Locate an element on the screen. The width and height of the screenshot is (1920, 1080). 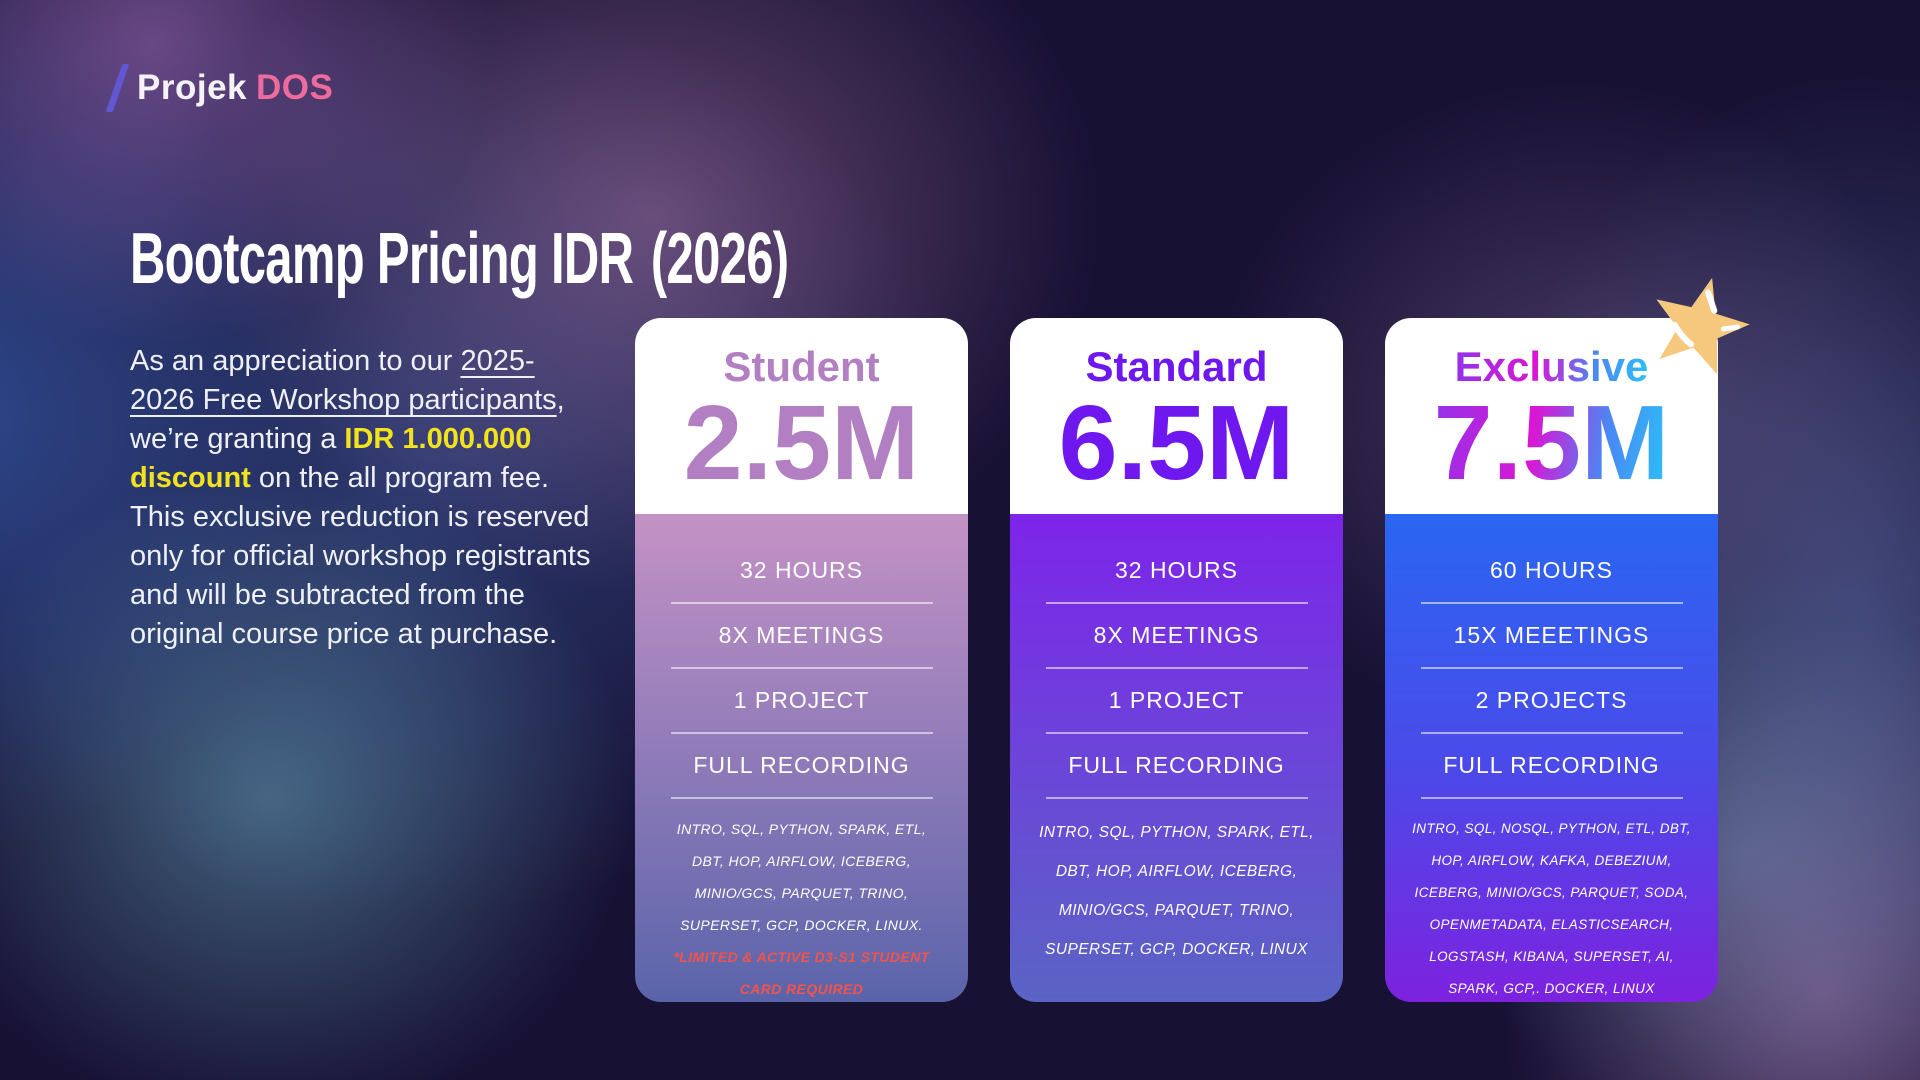
page-title: Bootcamp Pricing IDR (2026) is located at coordinates (459, 259).